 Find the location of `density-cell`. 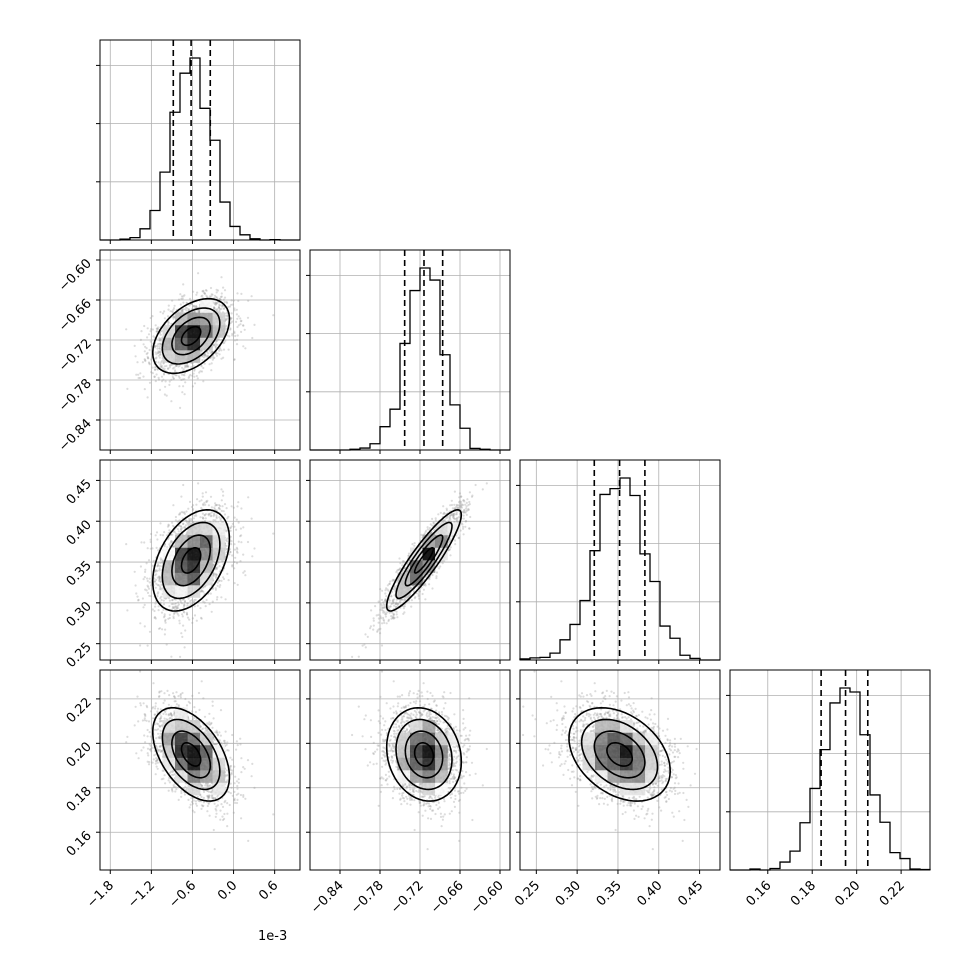

density-cell is located at coordinates (219, 529).